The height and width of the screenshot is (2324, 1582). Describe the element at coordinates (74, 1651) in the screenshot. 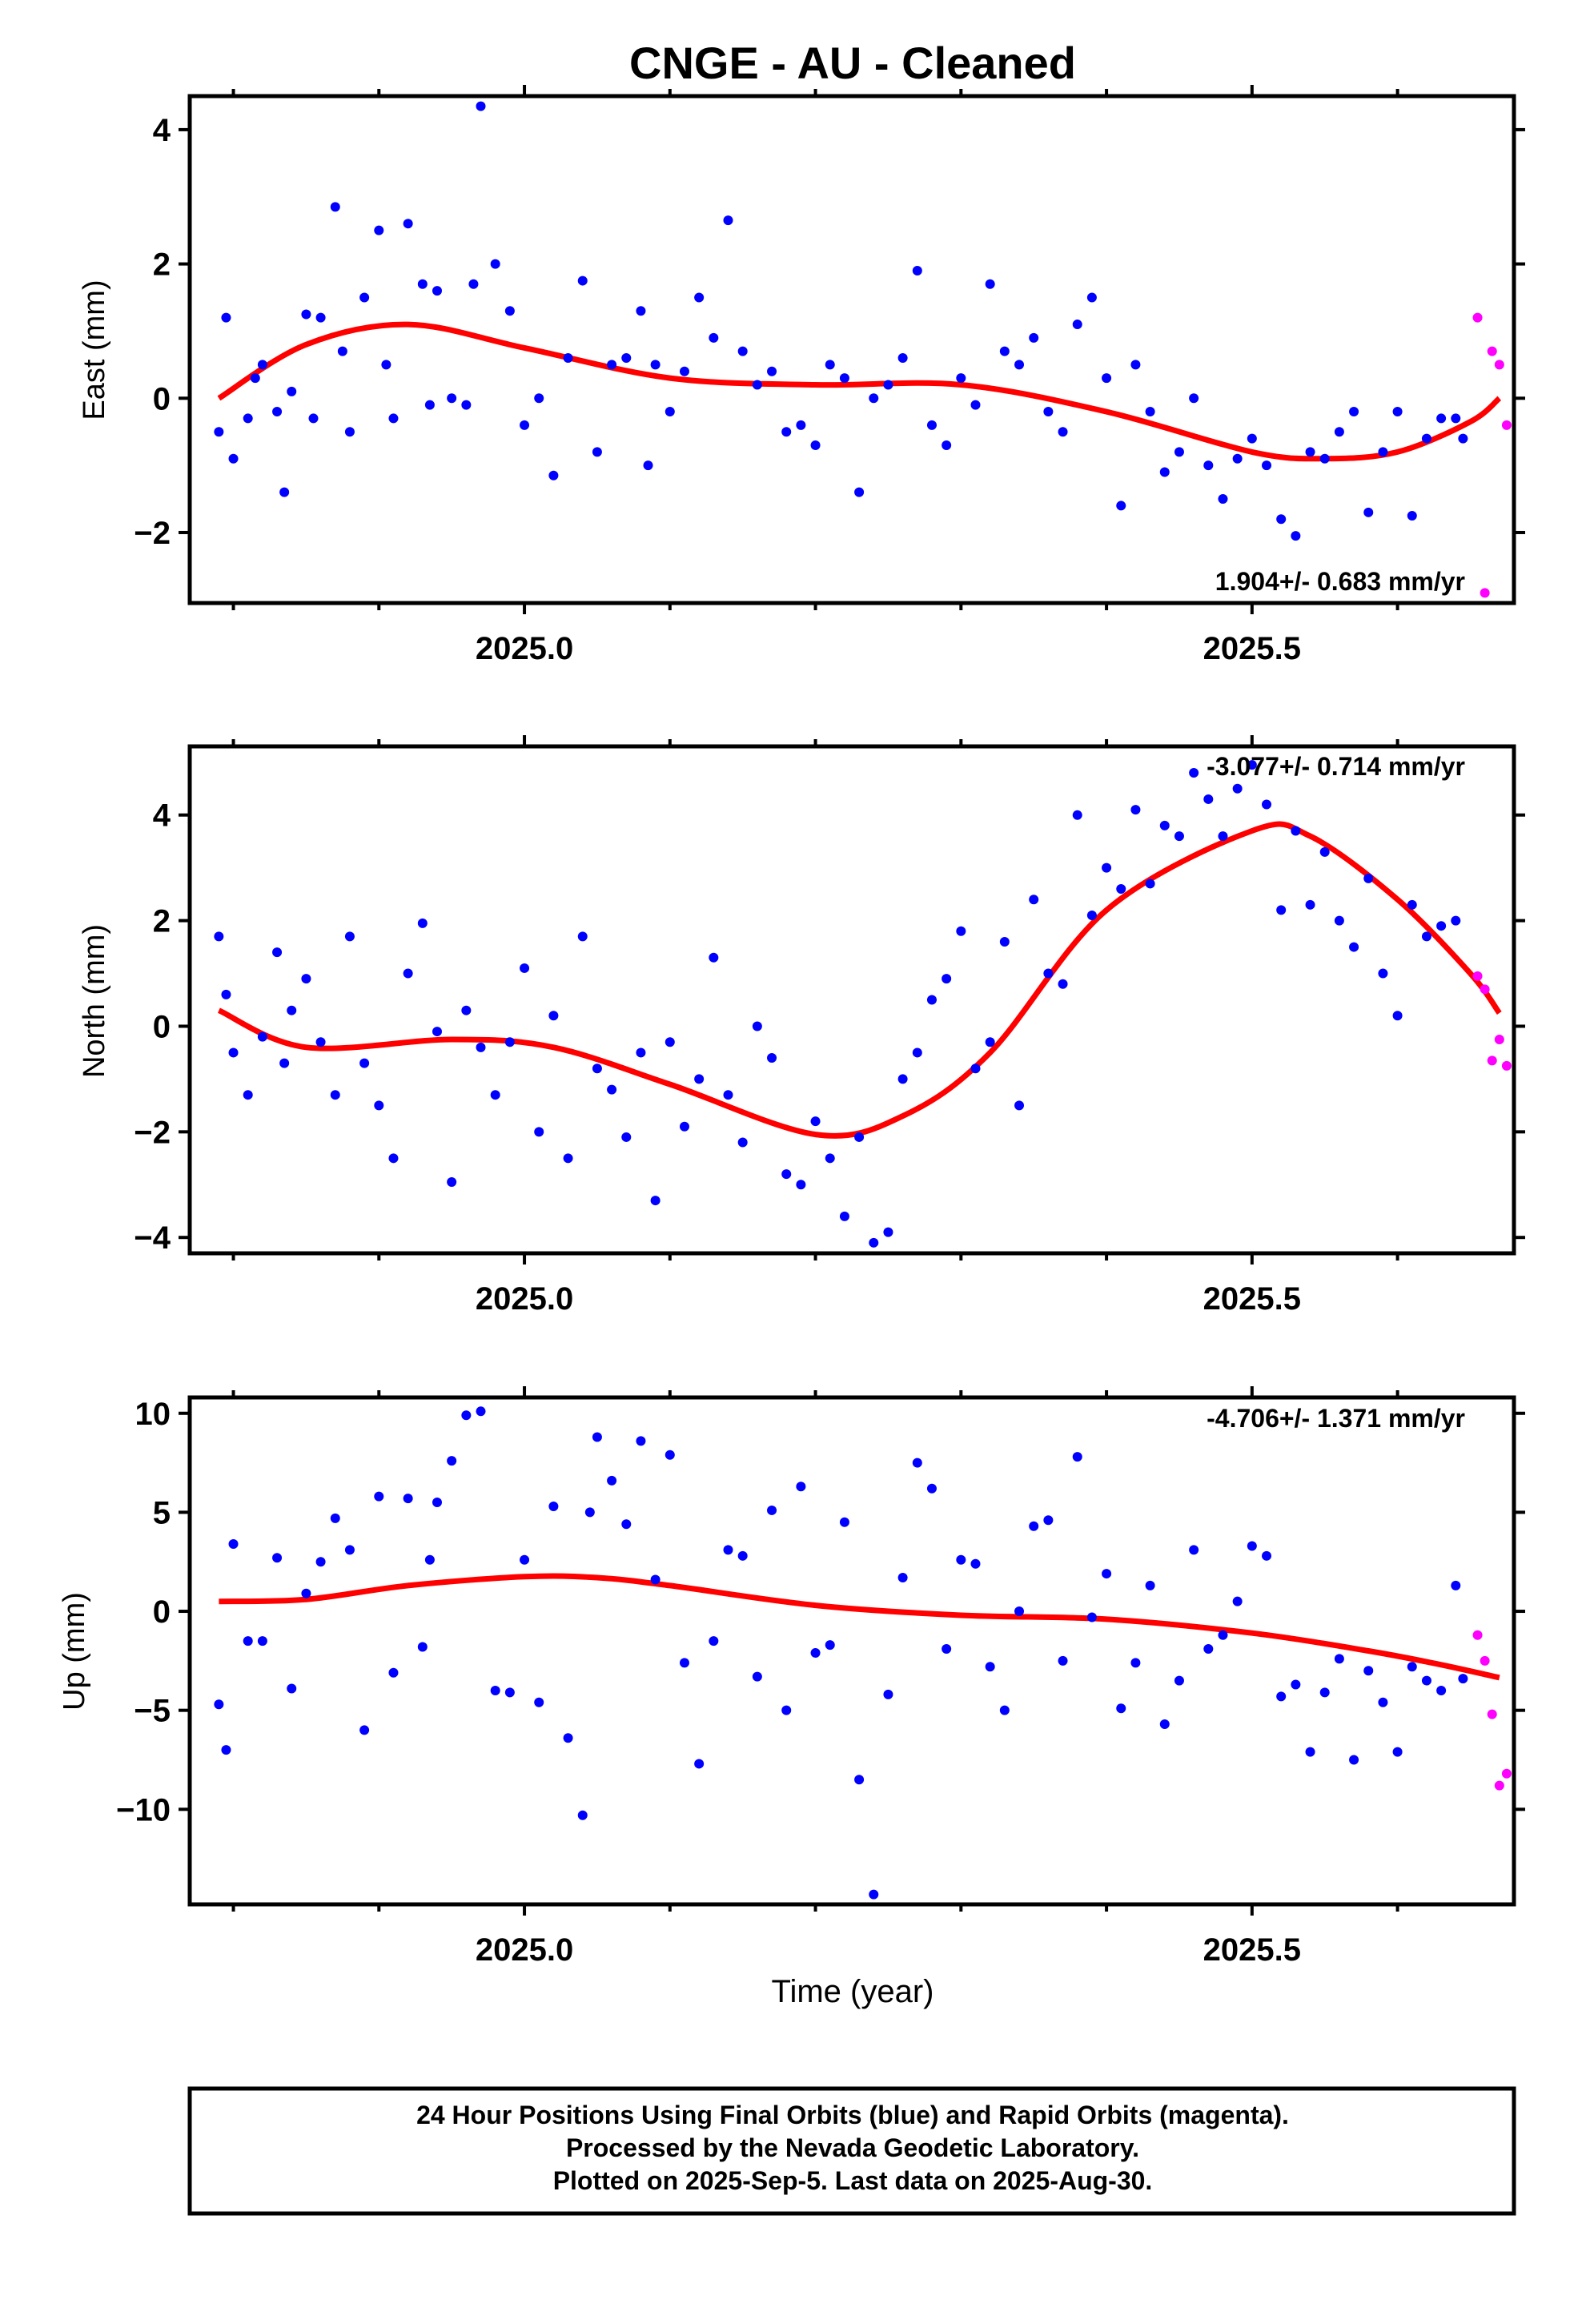

I see `y-axis-label-up: Up (mm)` at that location.